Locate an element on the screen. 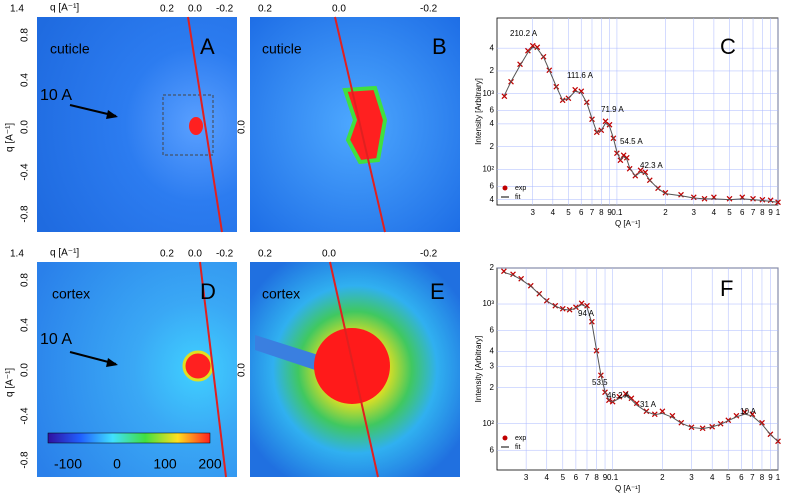 This screenshot has height=495, width=787. y-tick-label: 6 is located at coordinates (492, 110).